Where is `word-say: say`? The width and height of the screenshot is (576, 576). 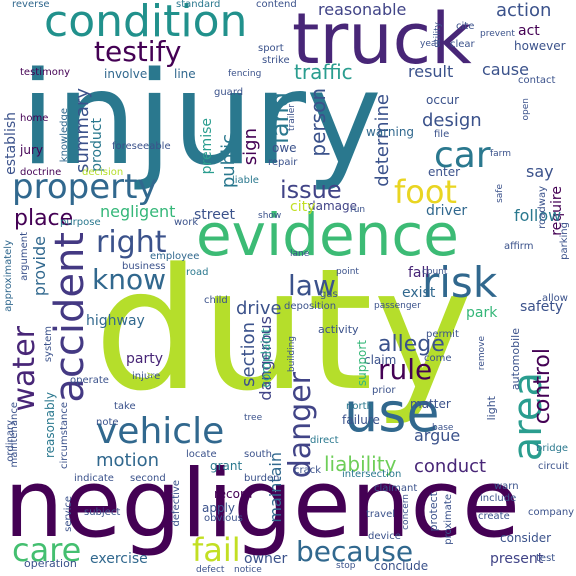 word-say: say is located at coordinates (540, 171).